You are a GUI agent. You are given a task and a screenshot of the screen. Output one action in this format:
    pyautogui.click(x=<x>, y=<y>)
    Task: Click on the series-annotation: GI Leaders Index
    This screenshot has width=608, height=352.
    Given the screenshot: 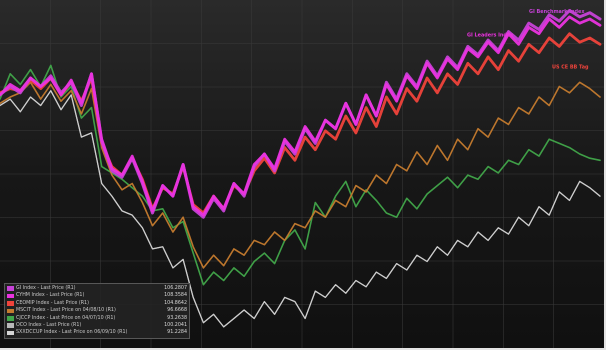 What is the action you would take?
    pyautogui.click(x=490, y=35)
    